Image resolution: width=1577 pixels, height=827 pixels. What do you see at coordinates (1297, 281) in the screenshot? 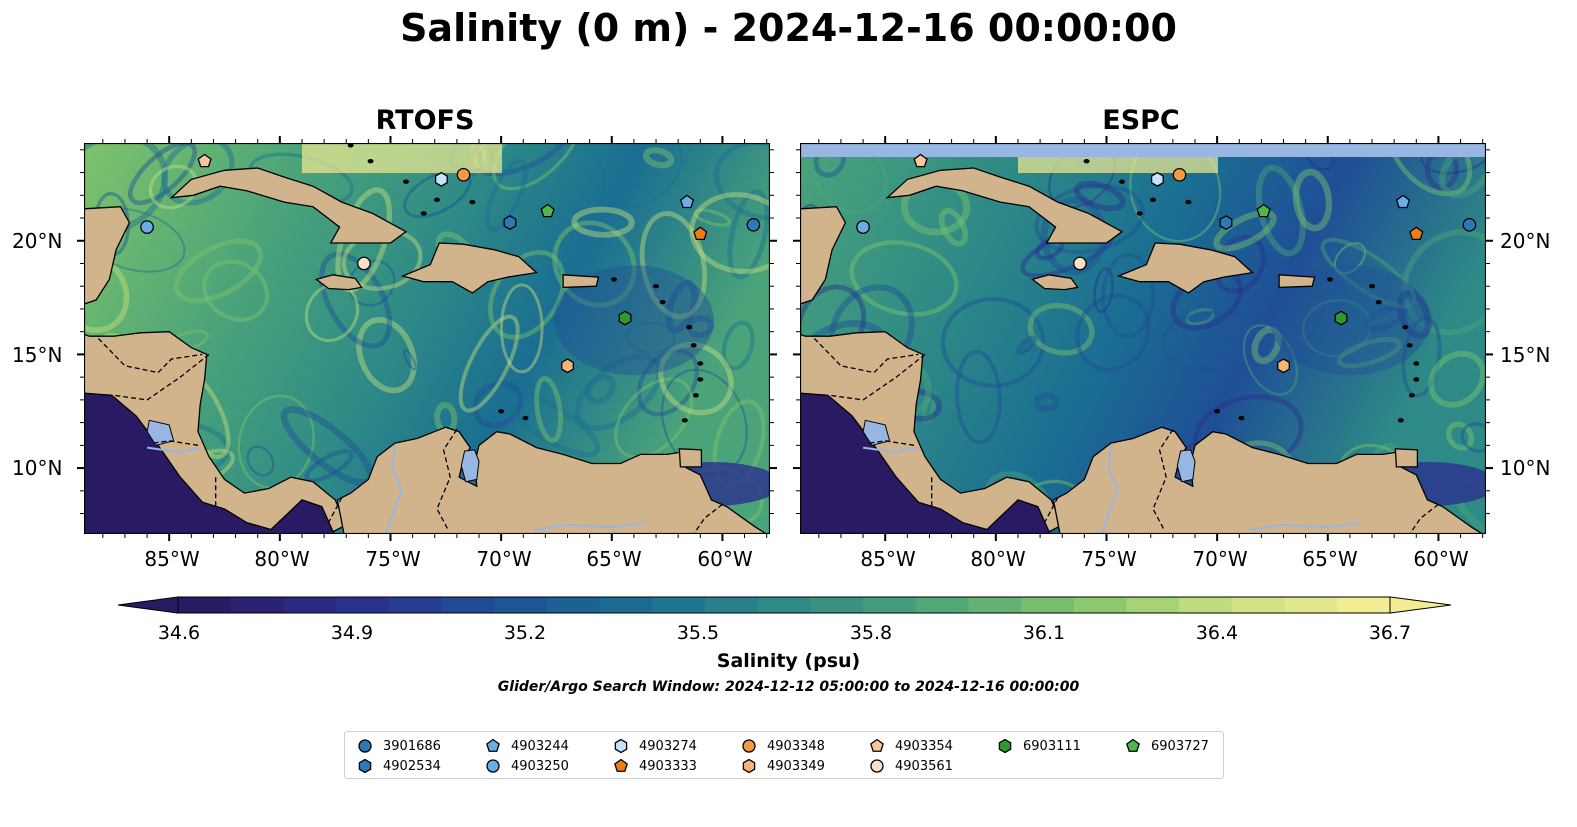
I see `land-puertorico` at bounding box center [1297, 281].